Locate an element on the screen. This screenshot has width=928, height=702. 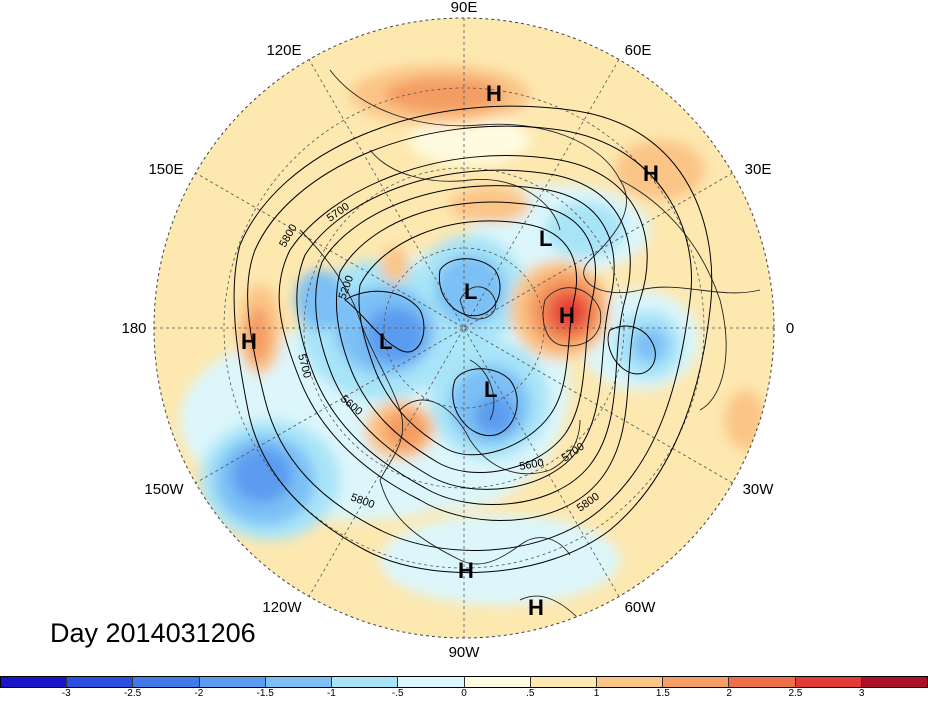
colorbar-tick-label: 1 is located at coordinates (596, 693).